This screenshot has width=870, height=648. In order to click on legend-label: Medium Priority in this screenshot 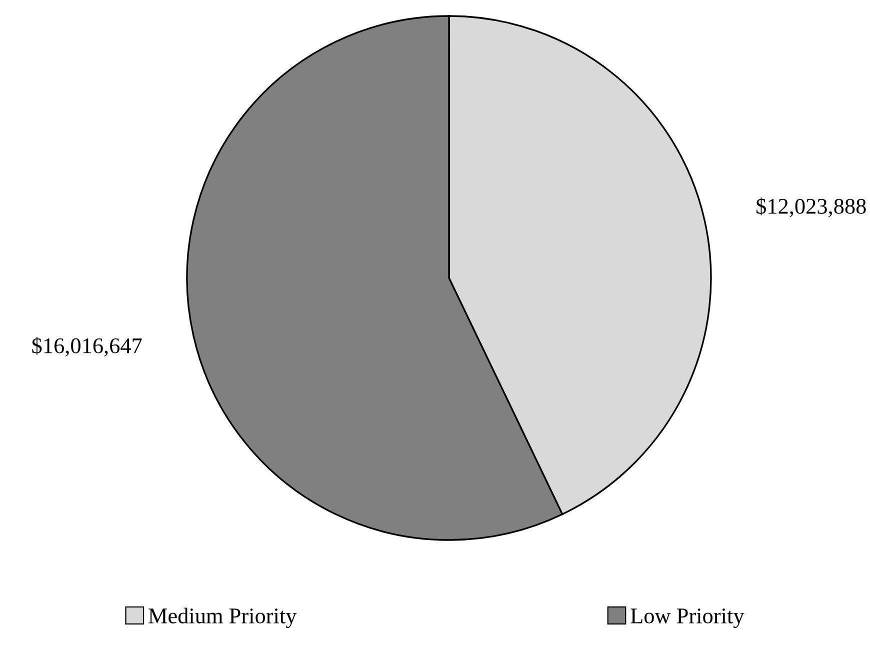, I will do `click(222, 618)`.